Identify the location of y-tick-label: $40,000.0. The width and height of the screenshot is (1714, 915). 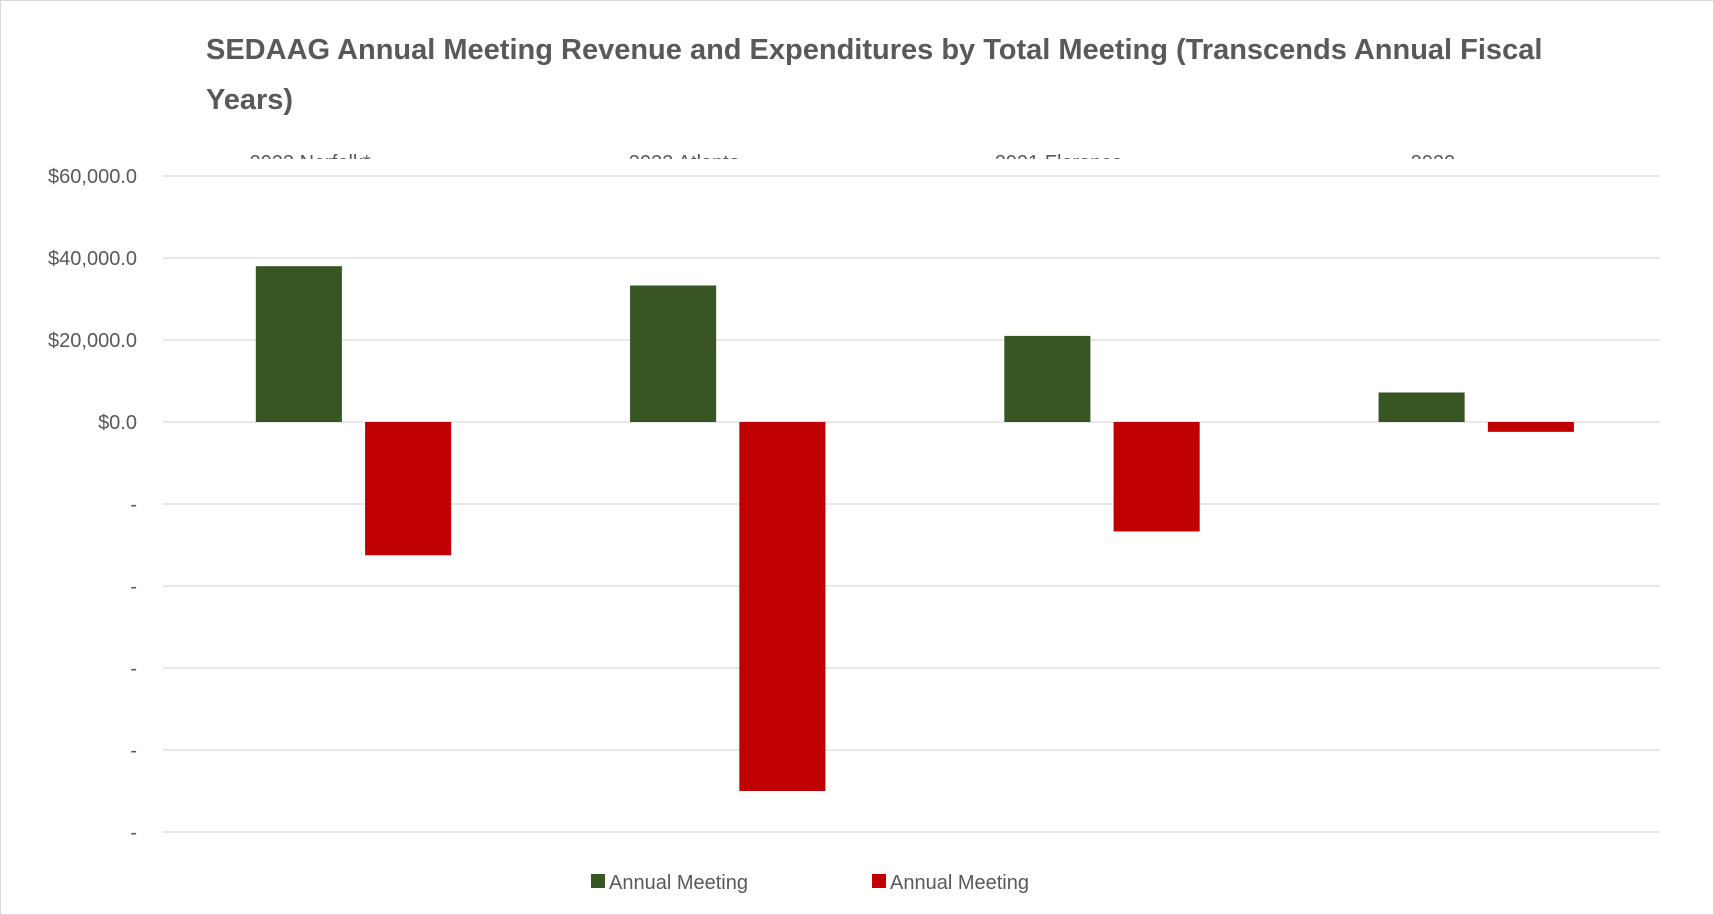
(92, 259).